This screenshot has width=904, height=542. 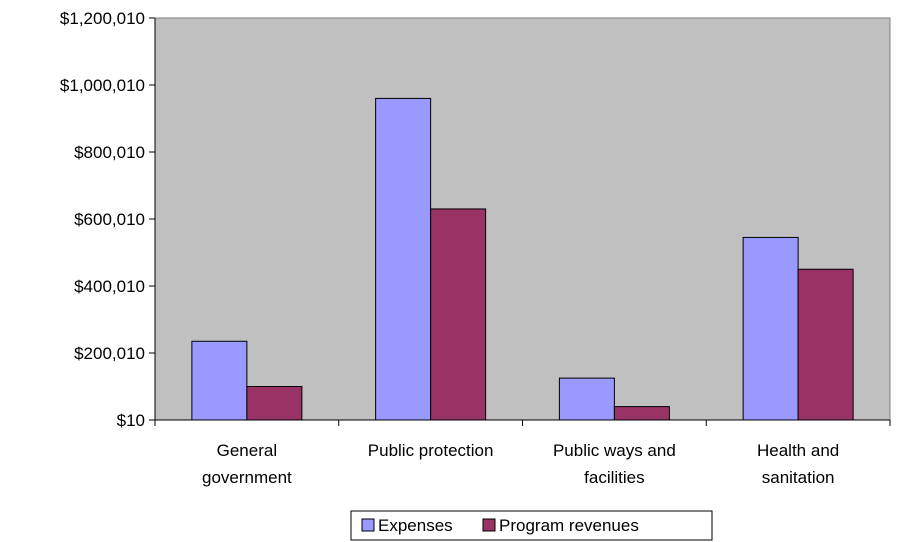 I want to click on legend: Expenses Program revenues, so click(x=531, y=525).